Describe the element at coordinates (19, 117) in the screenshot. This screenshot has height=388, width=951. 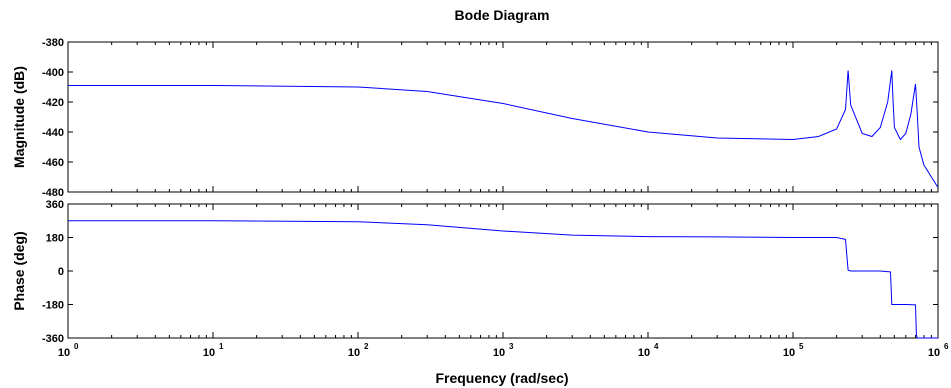
I see `magnitude-y-axis-label: Magnitude (dB)` at that location.